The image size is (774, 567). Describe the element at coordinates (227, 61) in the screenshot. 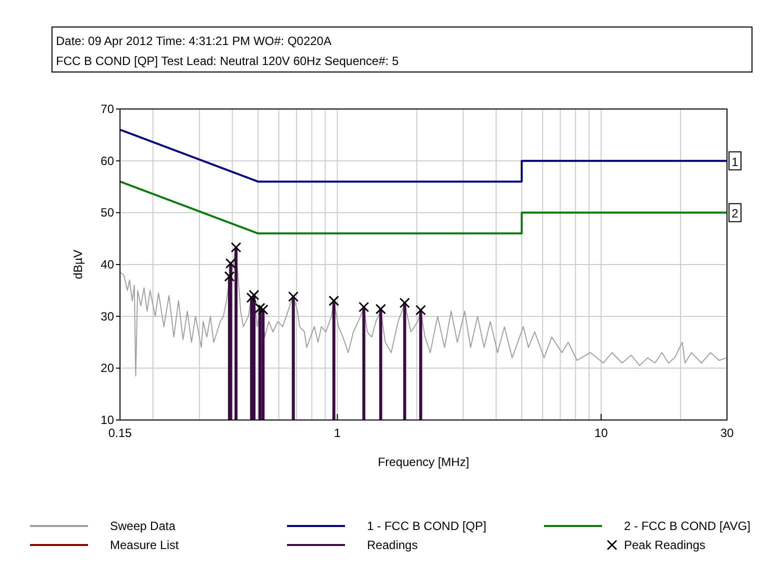

I see `chart-subtitle: FCC B COND [QP] Test Lead: Neutral 120V 60Hz Sequence#: 5` at that location.